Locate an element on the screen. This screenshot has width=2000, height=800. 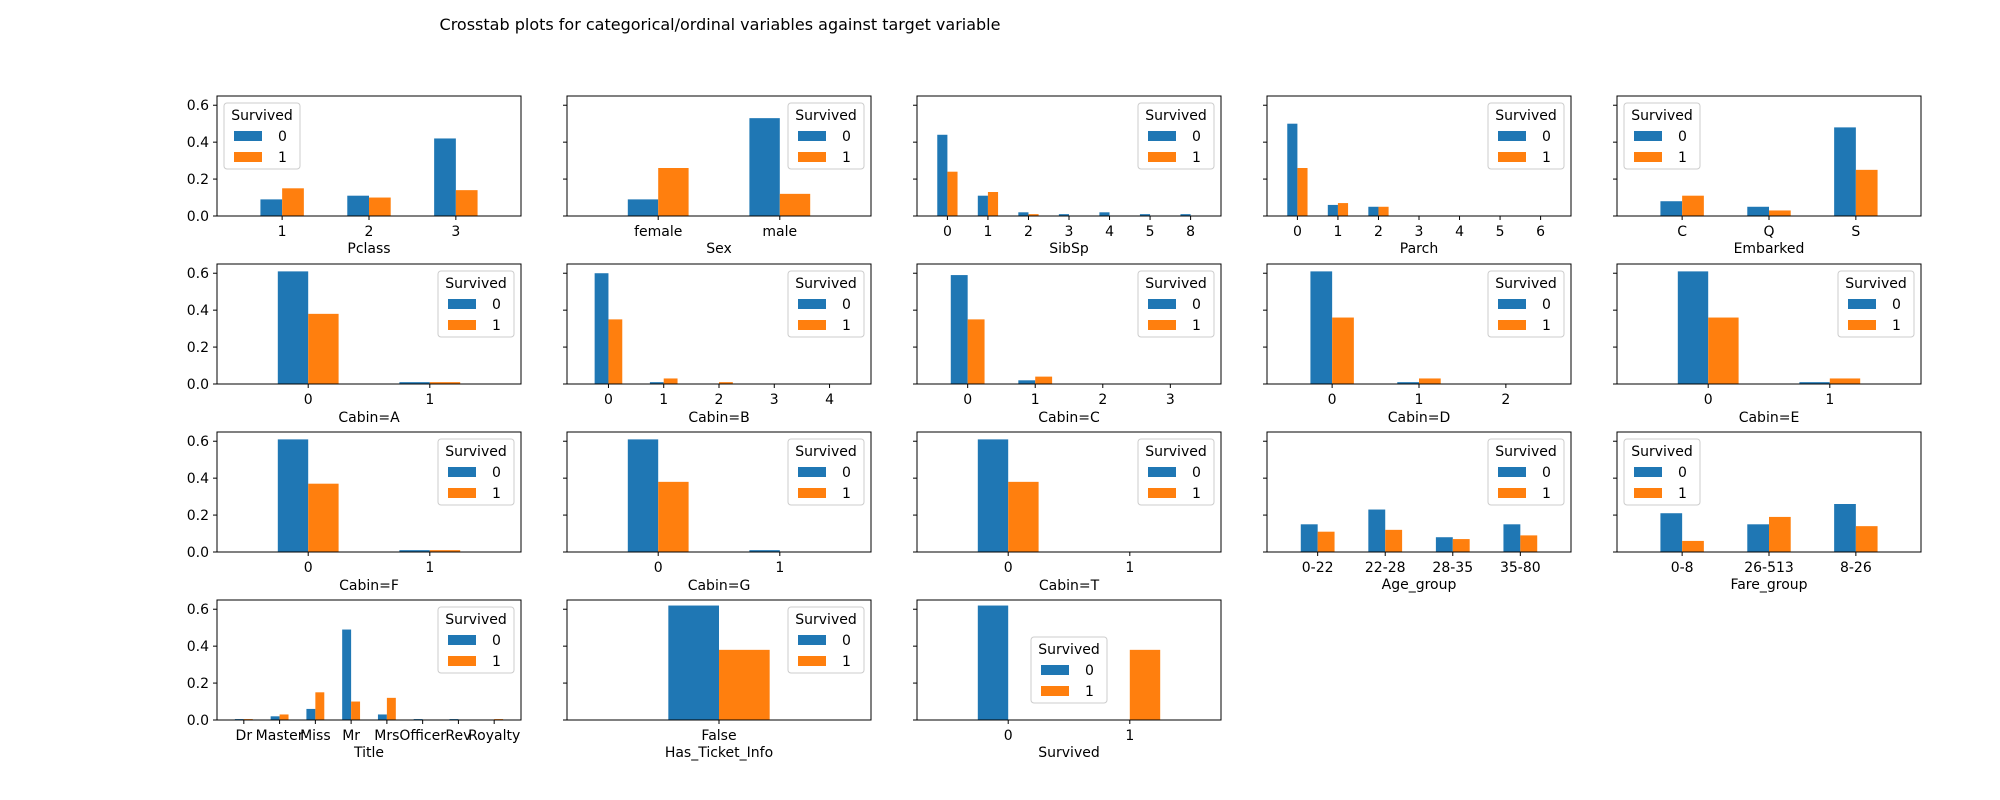
x-axis-label: Cabin=G is located at coordinates (719, 586).